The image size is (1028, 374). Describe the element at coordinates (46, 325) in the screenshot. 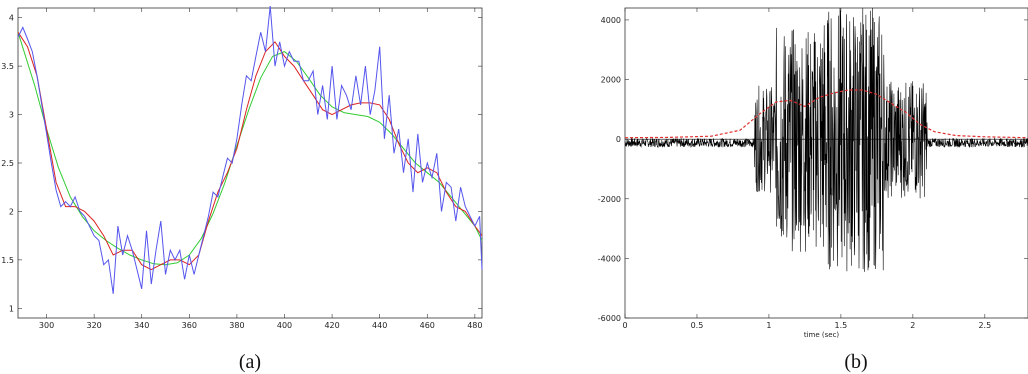

I see `x-tick-label: 300` at that location.